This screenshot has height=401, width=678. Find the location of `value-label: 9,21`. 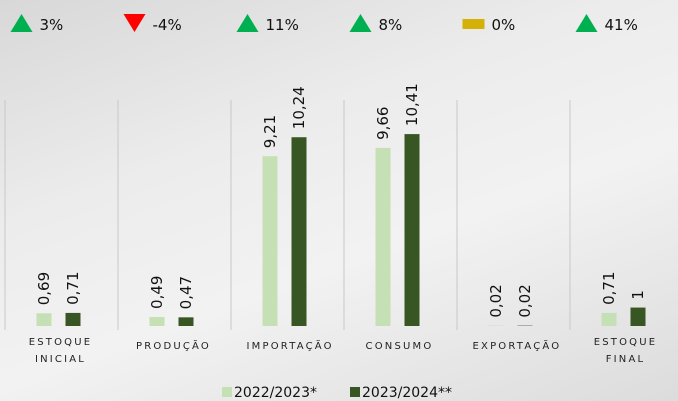

value-label: 9,21 is located at coordinates (270, 131).